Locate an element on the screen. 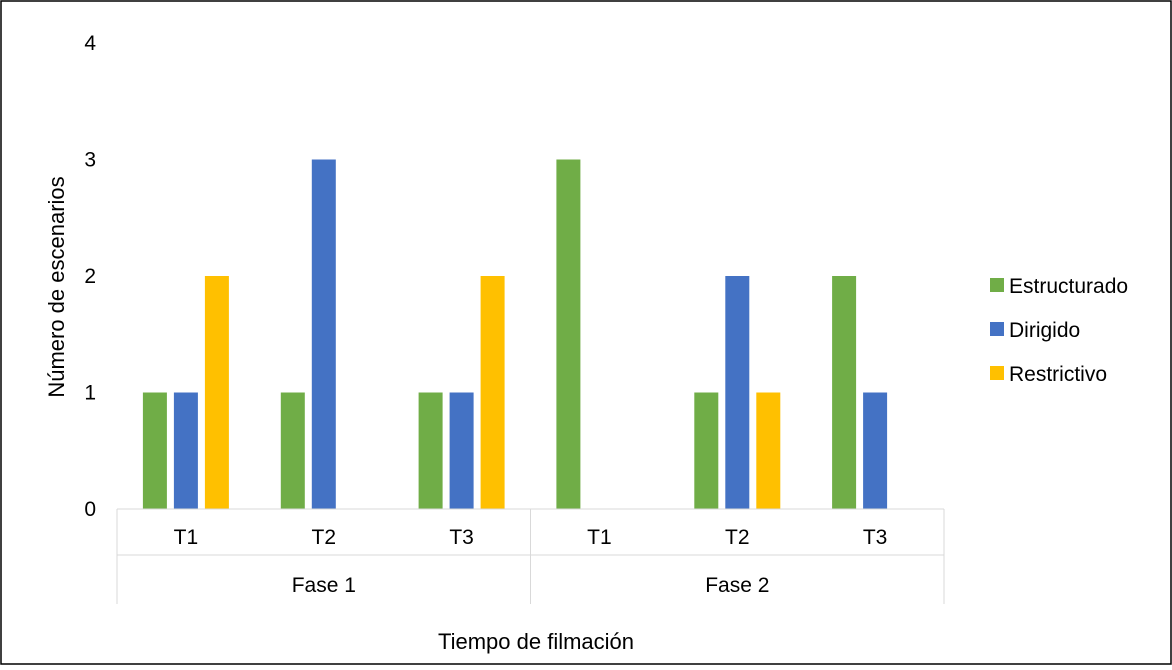 The height and width of the screenshot is (670, 1172). x-group-label: Fase 2 is located at coordinates (737, 585).